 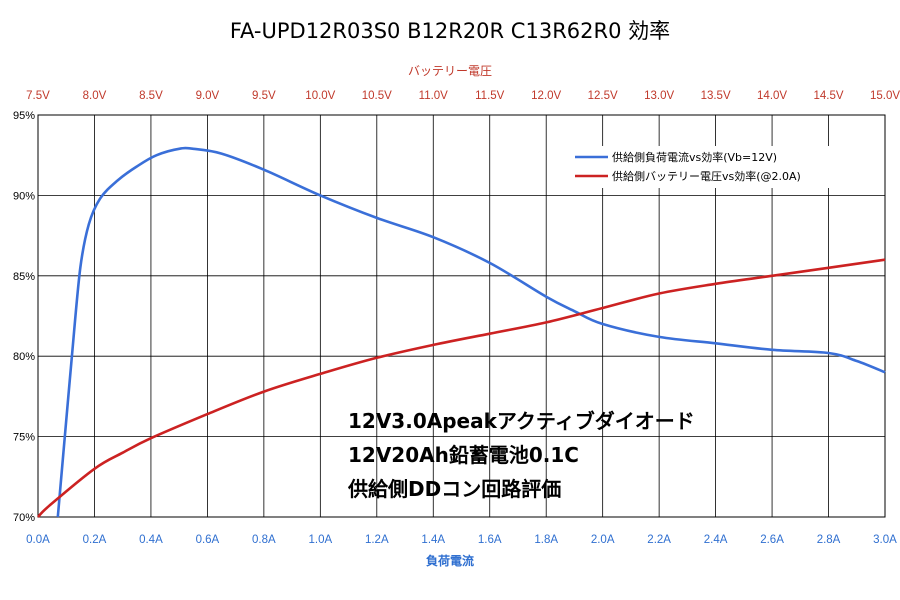 What do you see at coordinates (659, 96) in the screenshot?
I see `x-top-tick-label: 13.0V` at bounding box center [659, 96].